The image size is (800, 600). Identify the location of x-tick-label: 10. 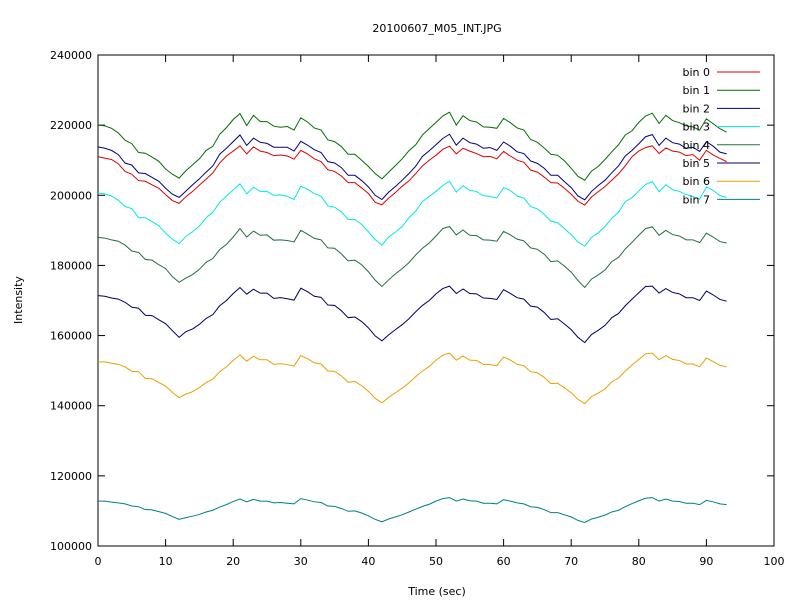
(166, 561).